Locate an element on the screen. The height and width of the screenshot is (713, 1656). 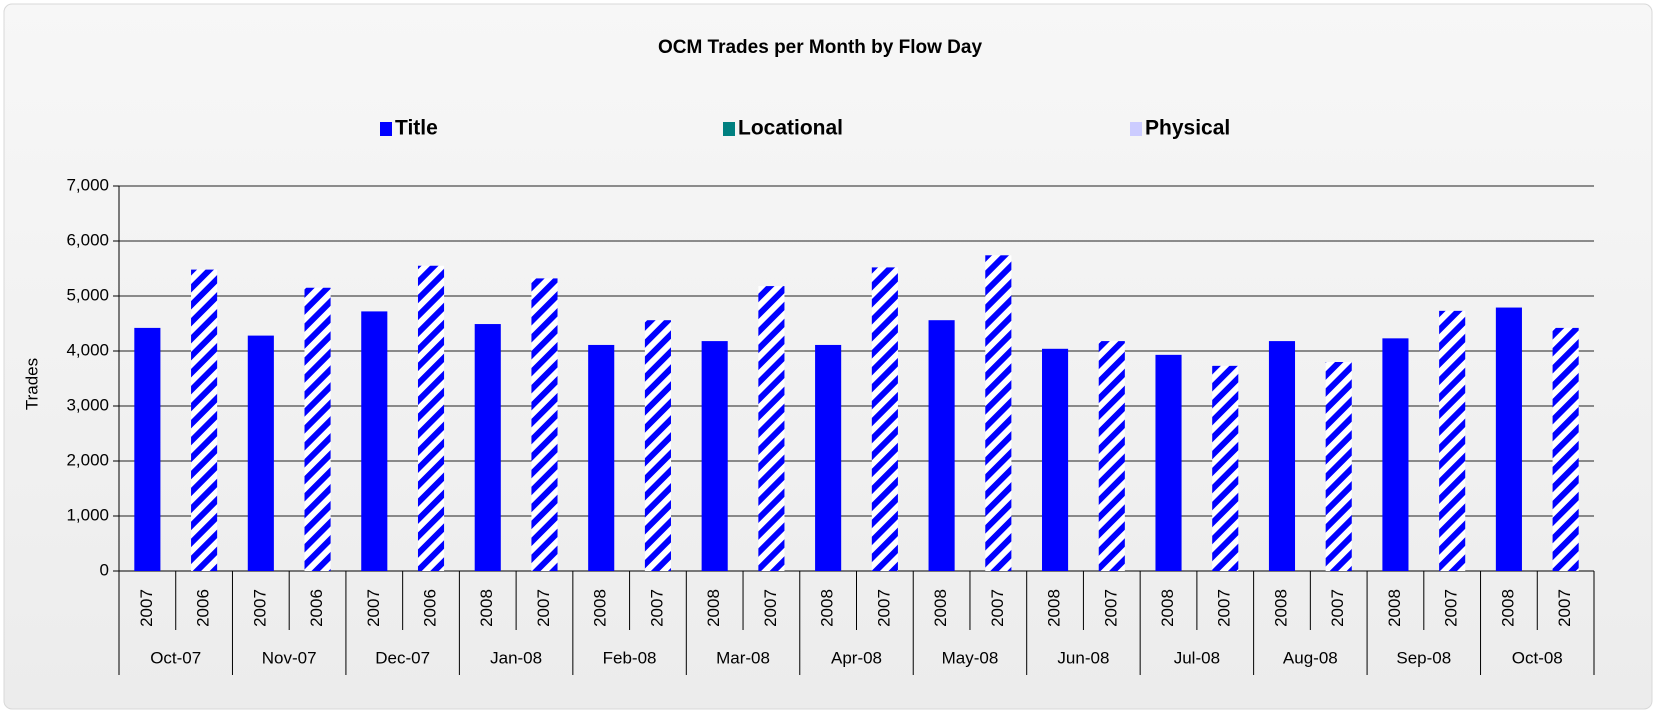
legend-label: Title is located at coordinates (416, 128).